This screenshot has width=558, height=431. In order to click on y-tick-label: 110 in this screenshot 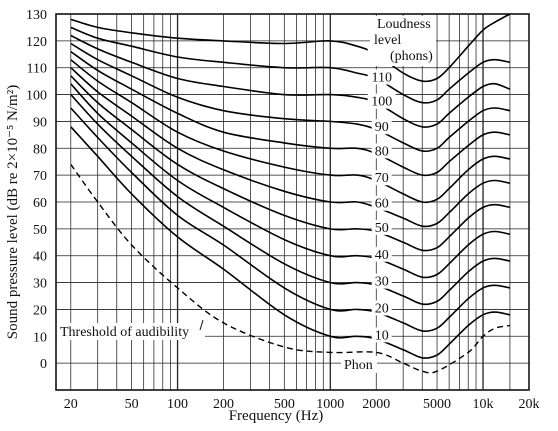, I will do `click(37, 69)`.